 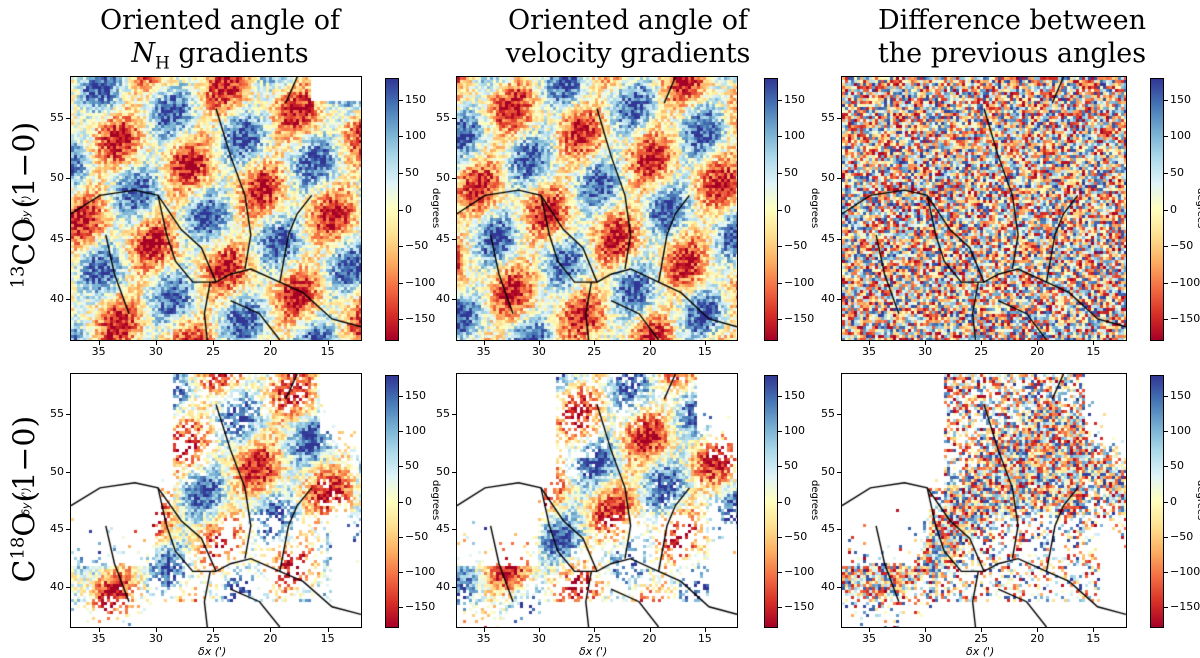 What do you see at coordinates (597, 500) in the screenshot?
I see `heatmap-panel-r2-c2` at bounding box center [597, 500].